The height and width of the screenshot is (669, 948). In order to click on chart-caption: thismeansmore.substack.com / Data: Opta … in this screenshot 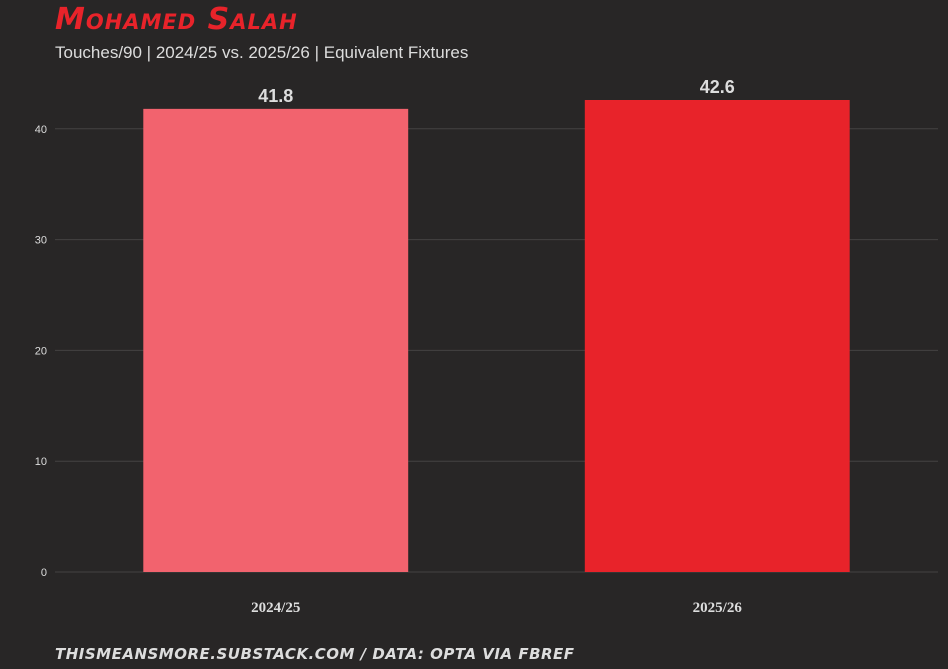, I will do `click(315, 654)`.